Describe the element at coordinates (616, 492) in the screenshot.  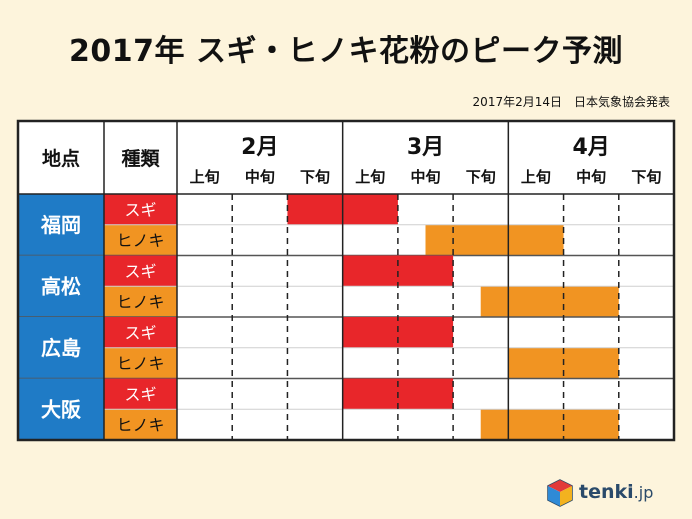
I see `tenki-logo-text: tenki.jp` at that location.